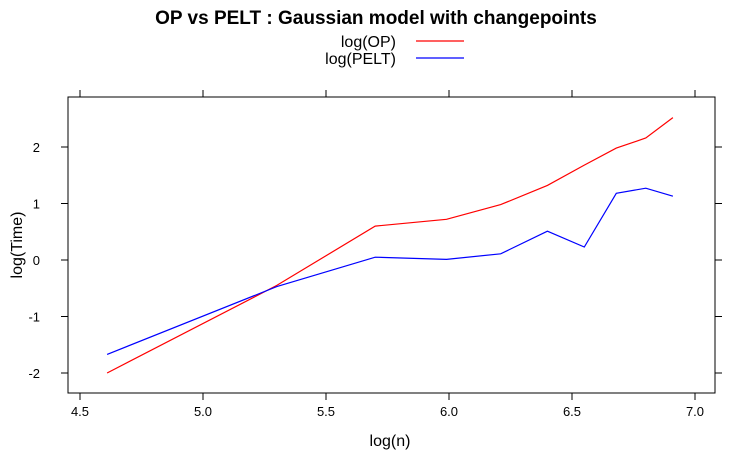  What do you see at coordinates (17, 245) in the screenshot?
I see `y-axis-label: log(Time)` at bounding box center [17, 245].